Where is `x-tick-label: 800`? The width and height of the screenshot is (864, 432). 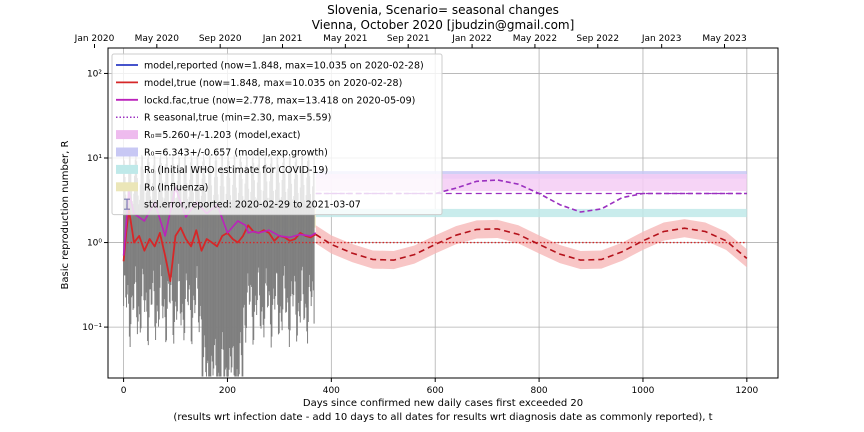
x-tick-label: 800 is located at coordinates (538, 391).